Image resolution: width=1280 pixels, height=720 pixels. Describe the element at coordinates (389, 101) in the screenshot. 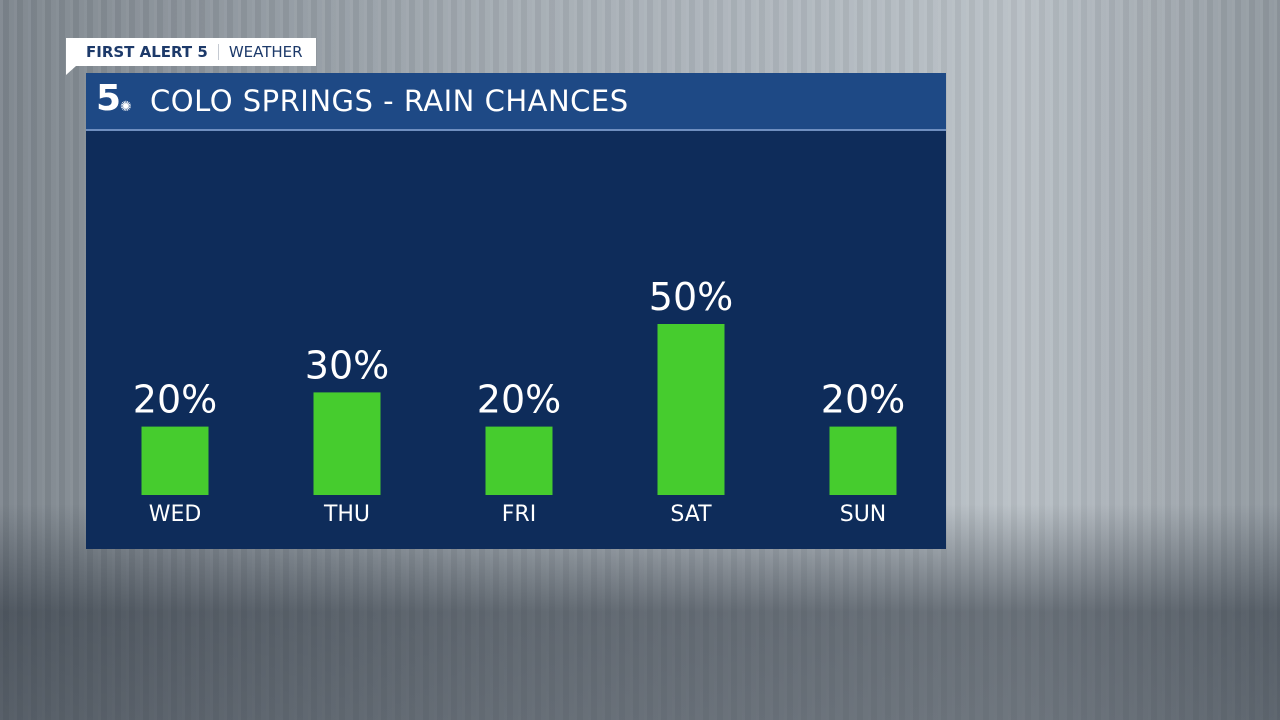

I see `chart-title: COLO SPRINGS - RAIN CHANCES` at that location.